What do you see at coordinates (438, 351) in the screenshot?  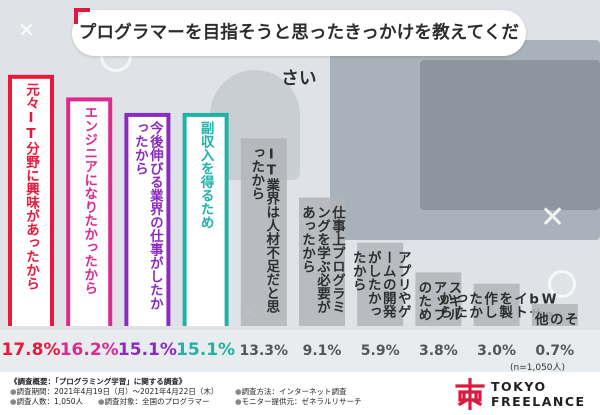 I see `value-label: 3.8%` at bounding box center [438, 351].